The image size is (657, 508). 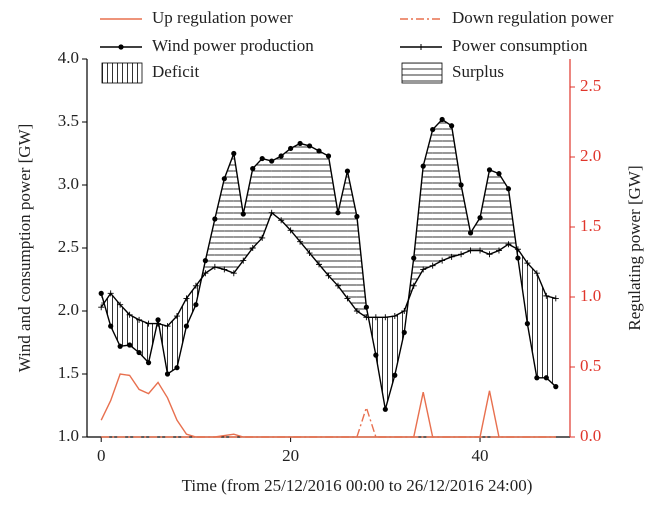 What do you see at coordinates (533, 17) in the screenshot?
I see `legend-label: Down regulation power` at bounding box center [533, 17].